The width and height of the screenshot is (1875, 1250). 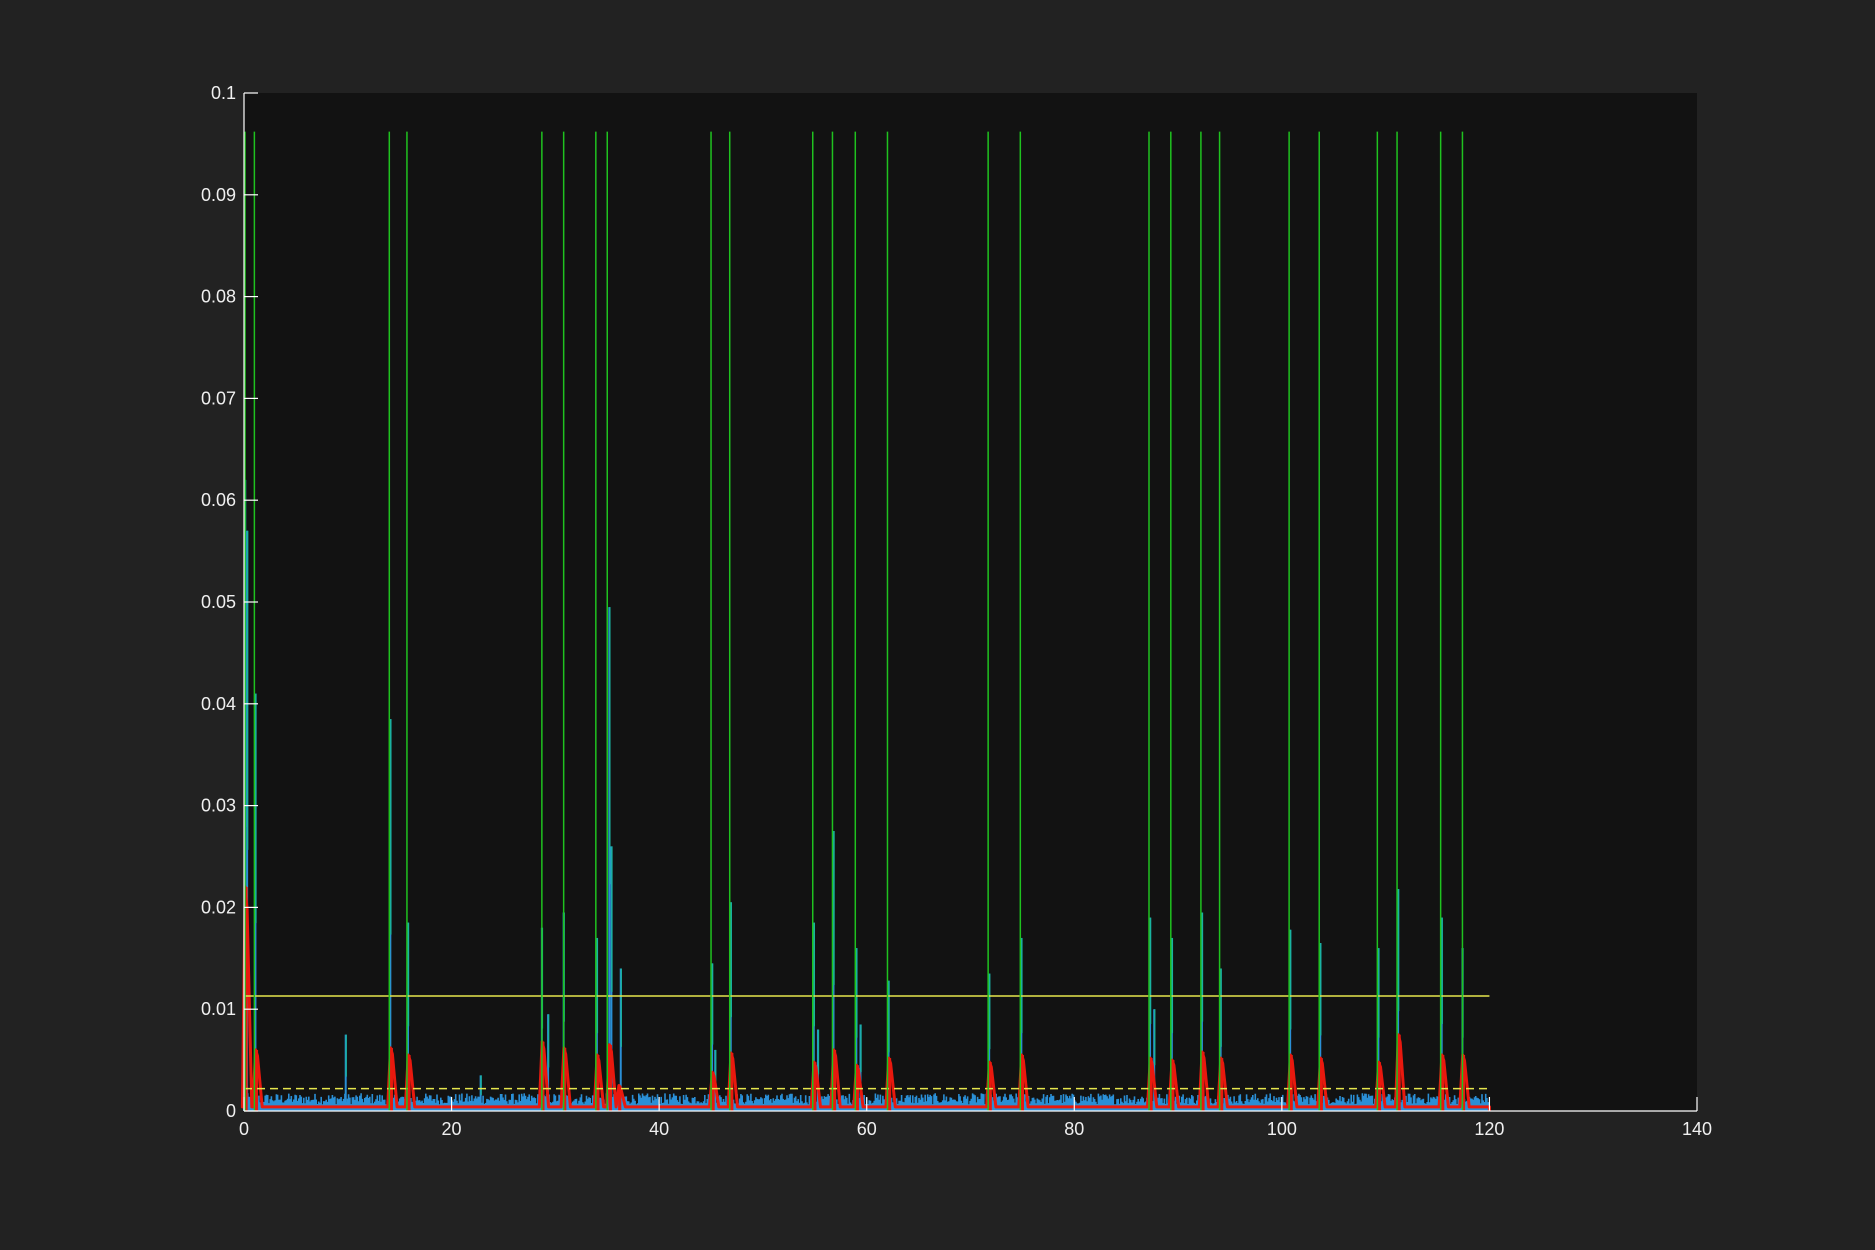 What do you see at coordinates (218, 704) in the screenshot?
I see `y-tick-label: 0.04` at bounding box center [218, 704].